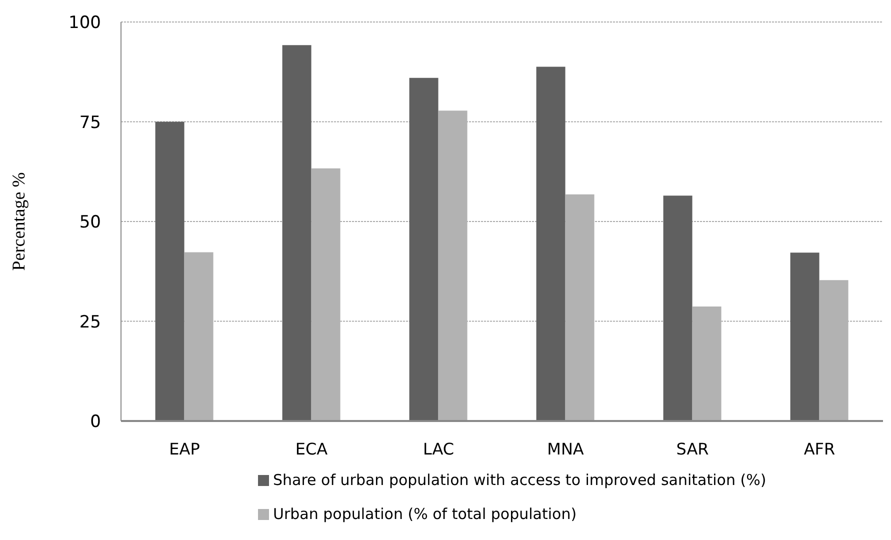 The height and width of the screenshot is (540, 891). Describe the element at coordinates (311, 448) in the screenshot. I see `x-tick-label: ECA` at that location.